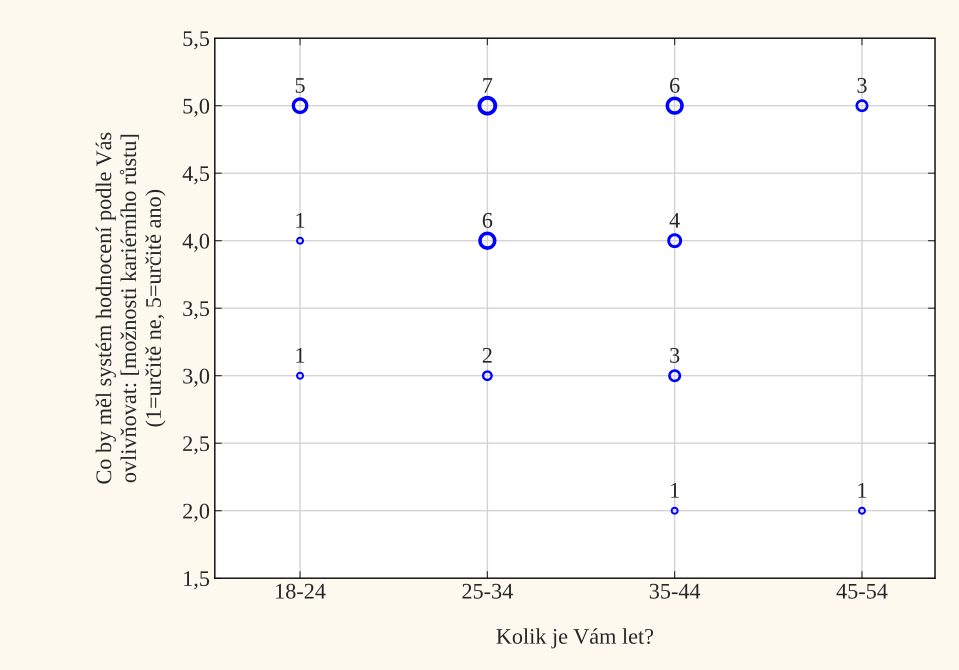 This screenshot has width=959, height=670. I want to click on y-tick-label: 2,5, so click(196, 445).